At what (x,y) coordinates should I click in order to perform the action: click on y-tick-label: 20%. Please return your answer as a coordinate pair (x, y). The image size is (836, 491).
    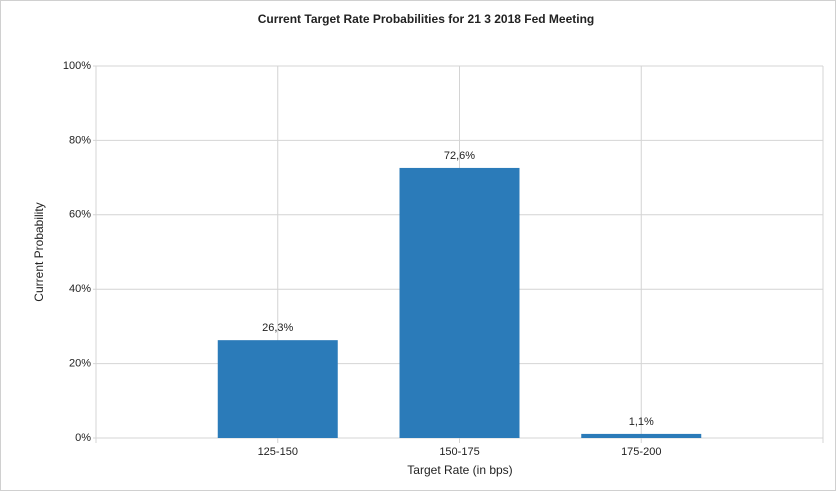
    Looking at the image, I should click on (80, 364).